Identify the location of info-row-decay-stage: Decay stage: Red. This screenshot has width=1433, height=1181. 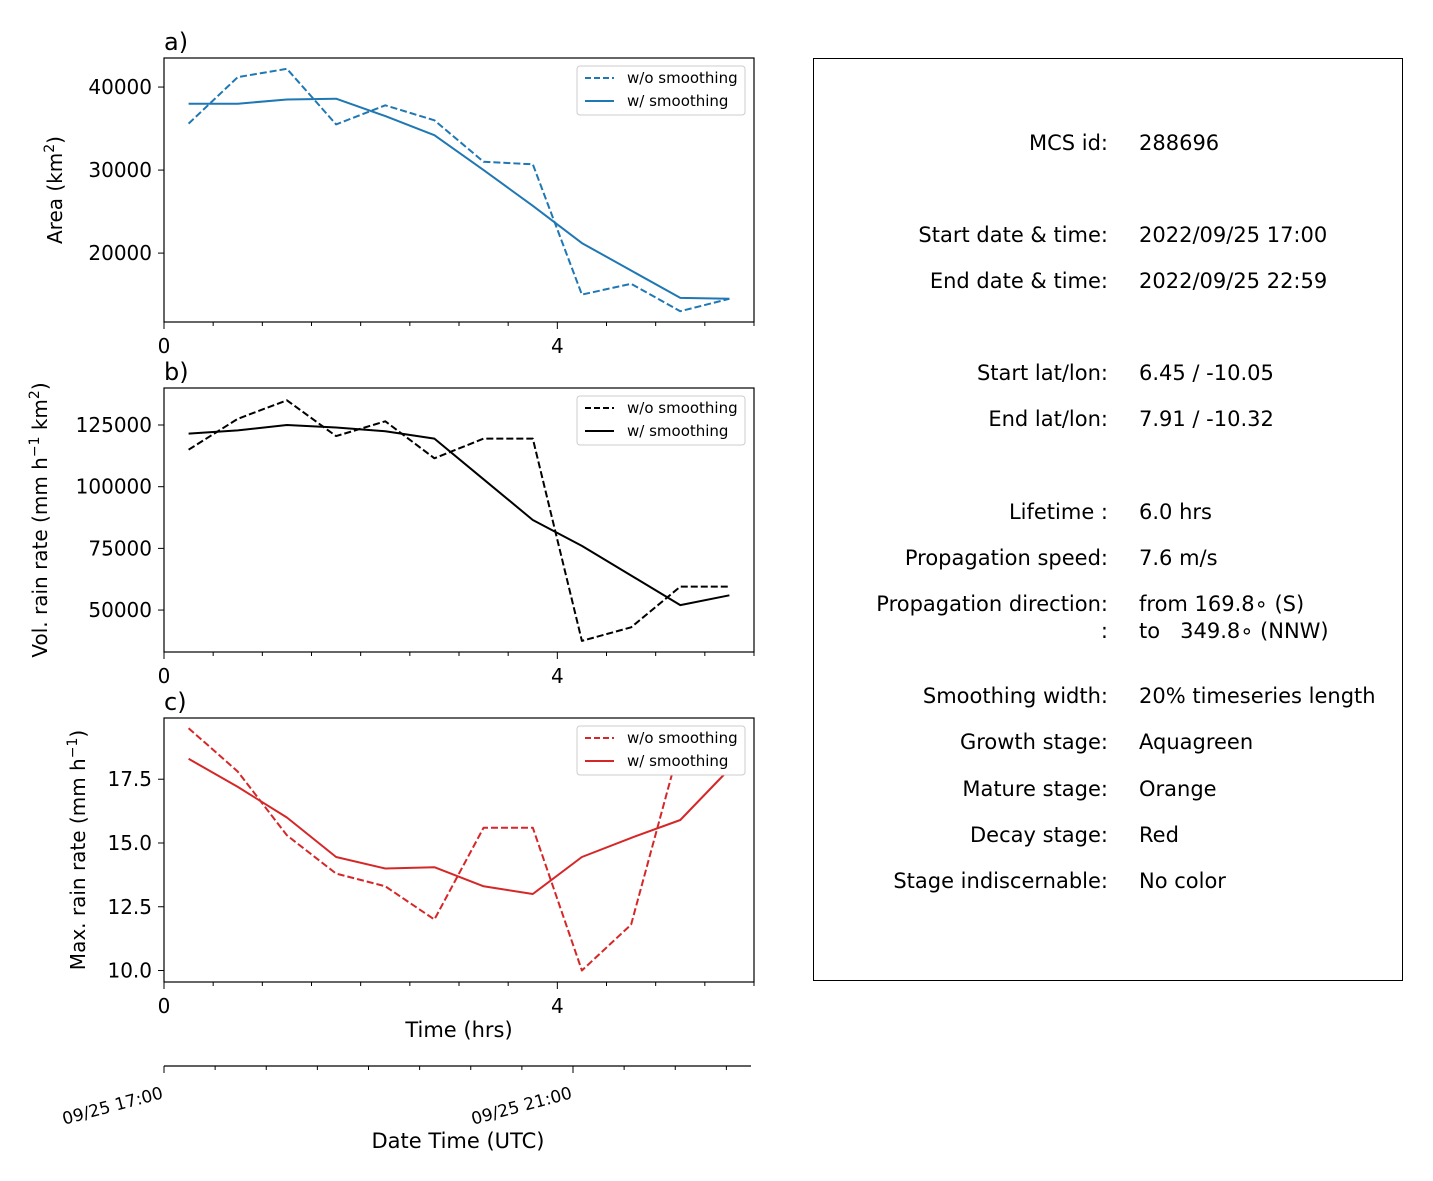
(1109, 838).